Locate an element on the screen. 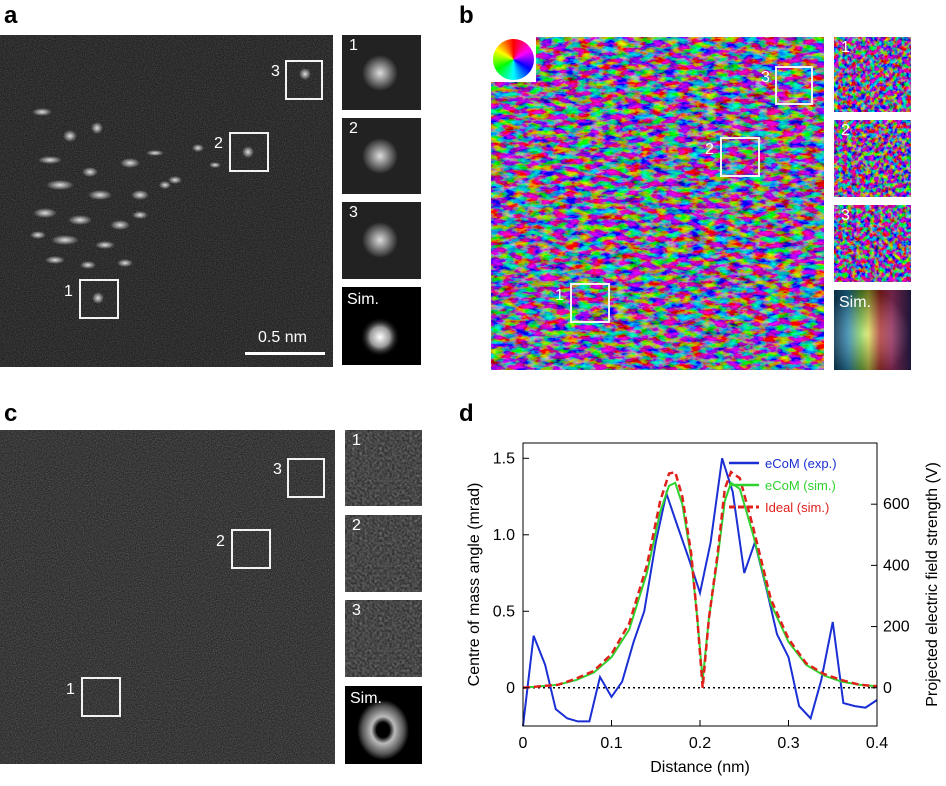  legend: eCoM (exp.) eCoM (sim.) Ideal (sim.) is located at coordinates (783, 485).